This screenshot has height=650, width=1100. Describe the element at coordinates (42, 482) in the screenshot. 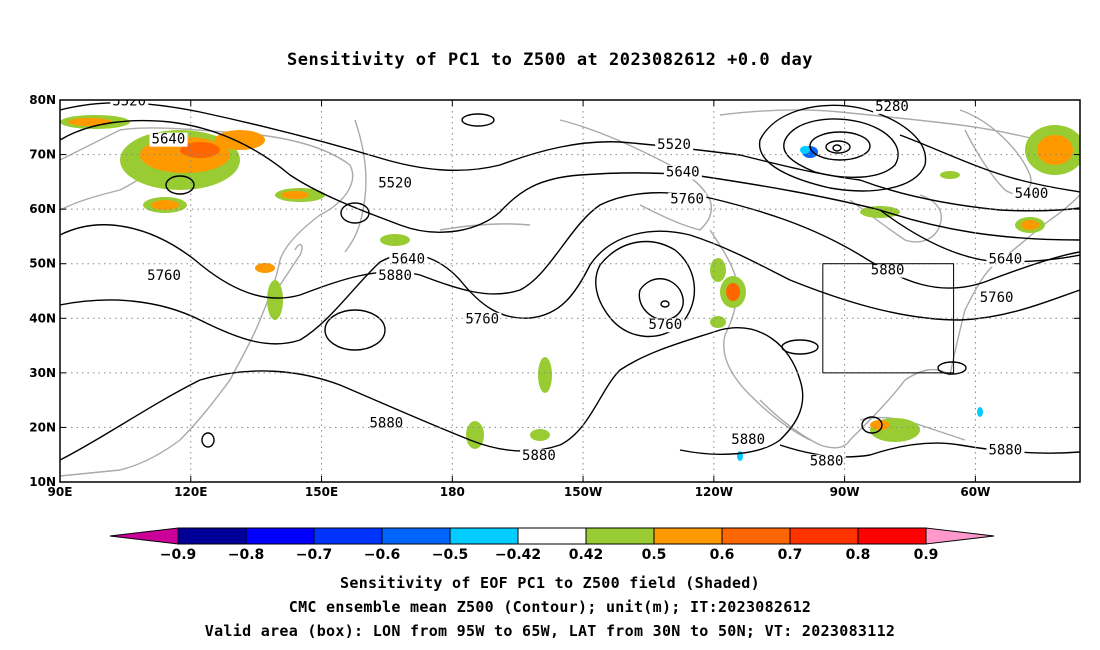

I see `lat-label: 10N` at that location.